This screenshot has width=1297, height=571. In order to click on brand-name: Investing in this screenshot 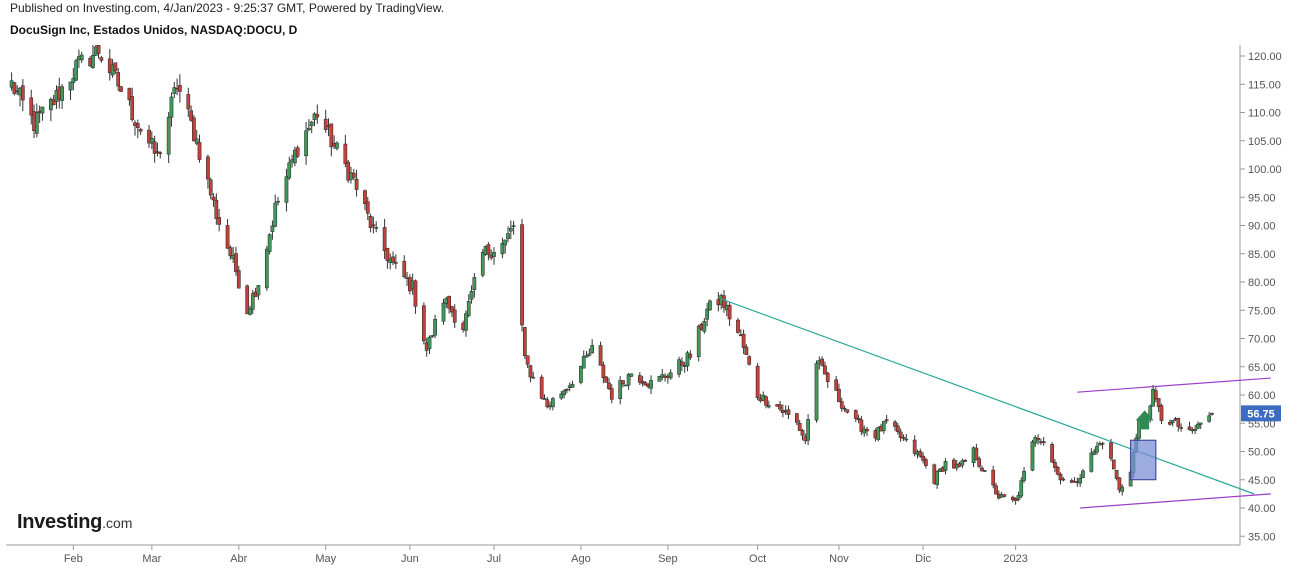, I will do `click(60, 522)`.